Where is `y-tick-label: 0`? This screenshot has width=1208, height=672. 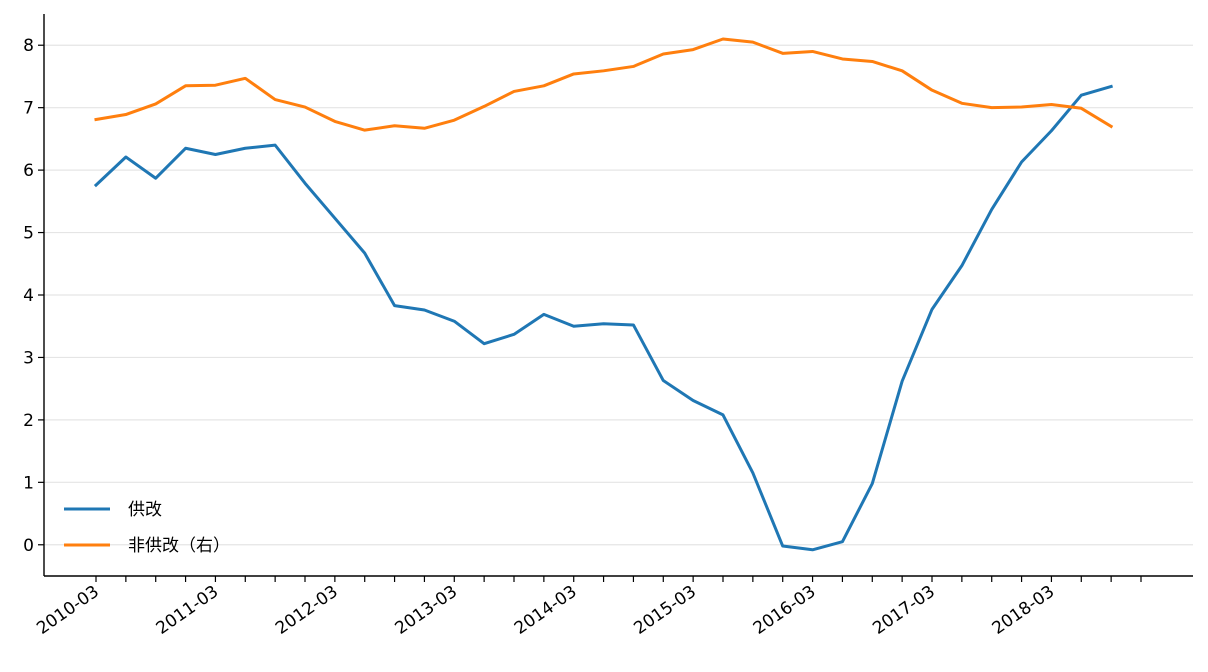
y-tick-label: 0 is located at coordinates (28, 546).